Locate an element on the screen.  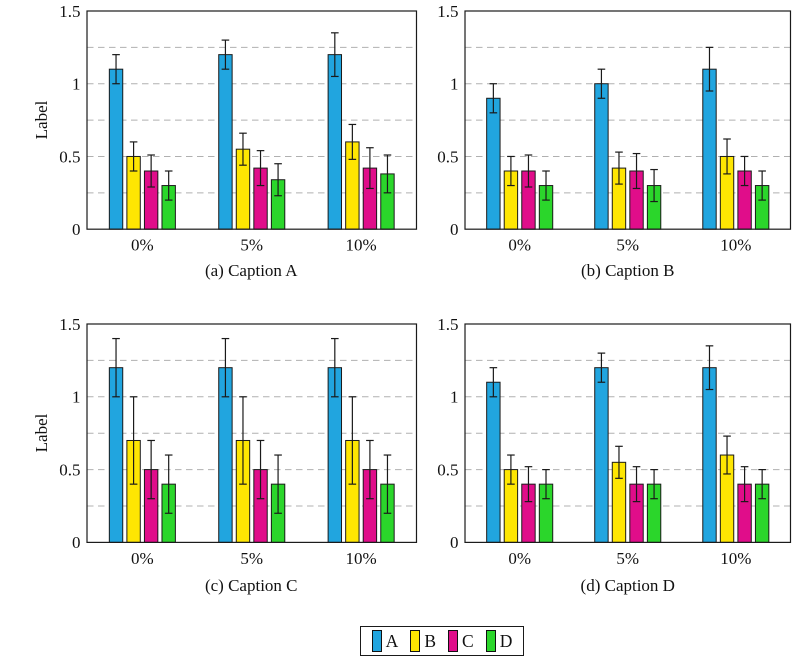
y-axis-label-c: Label is located at coordinates (41, 433).